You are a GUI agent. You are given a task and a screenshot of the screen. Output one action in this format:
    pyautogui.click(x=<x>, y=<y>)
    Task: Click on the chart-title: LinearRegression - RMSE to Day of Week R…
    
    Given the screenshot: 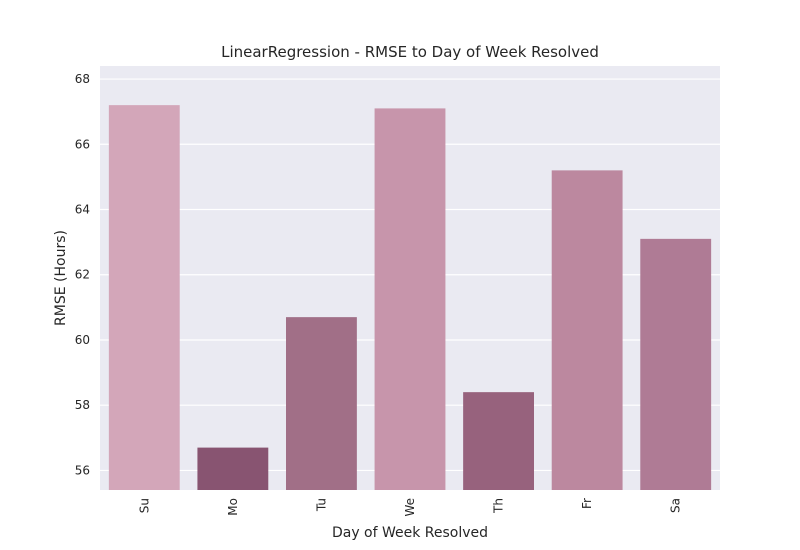 What is the action you would take?
    pyautogui.click(x=410, y=52)
    